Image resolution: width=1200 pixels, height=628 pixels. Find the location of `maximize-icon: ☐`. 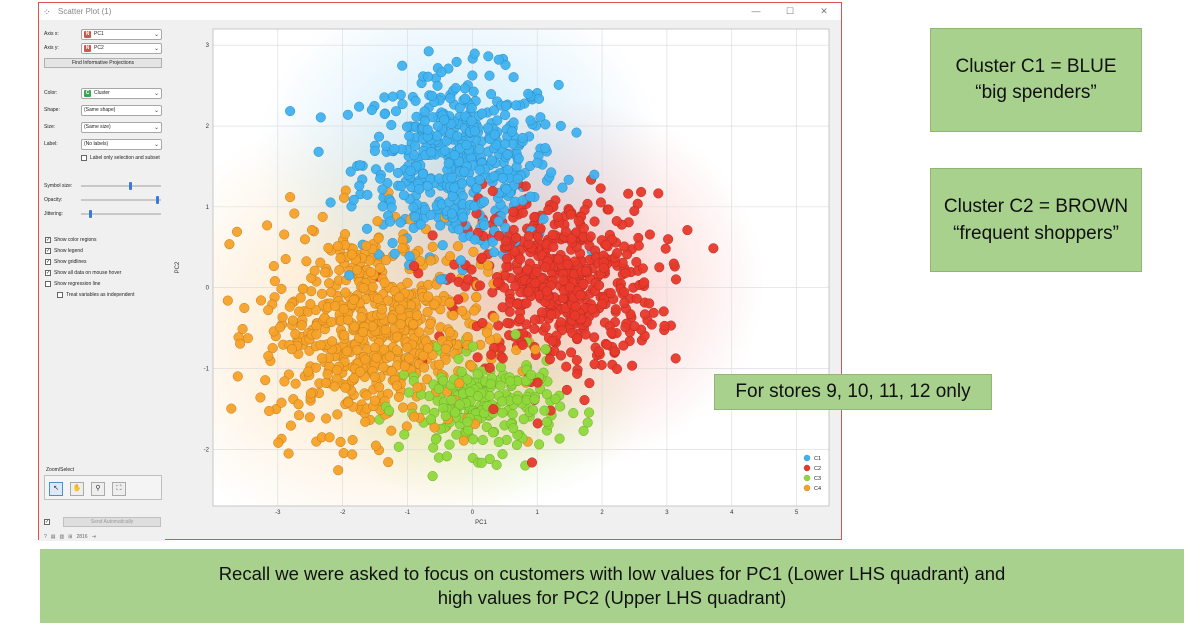

maximize-icon: ☐ is located at coordinates (790, 11).